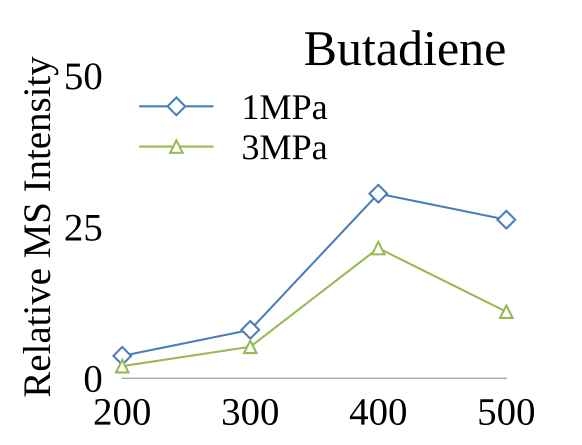  I want to click on chart-title: Butadiene, so click(405, 48).